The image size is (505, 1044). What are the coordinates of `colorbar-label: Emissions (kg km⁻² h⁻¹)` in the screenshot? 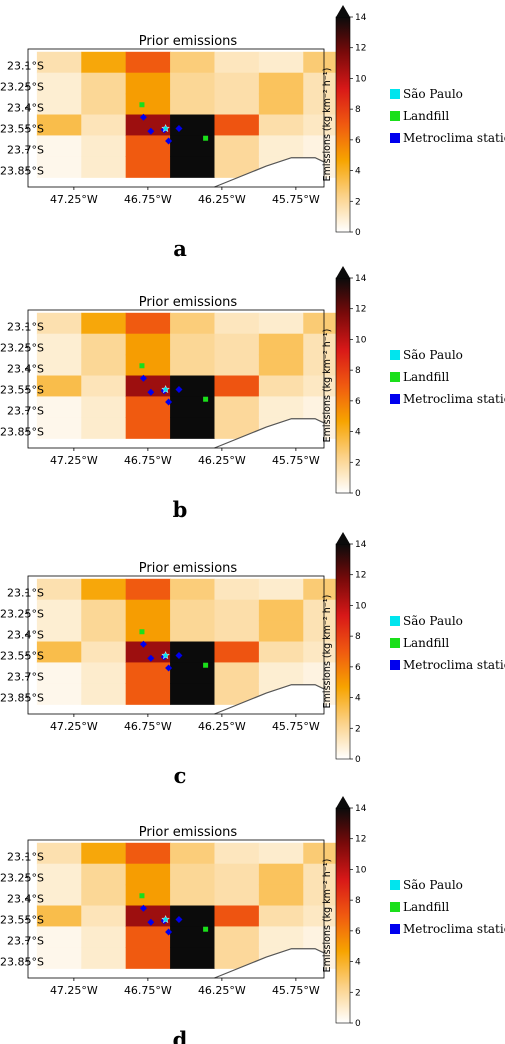 It's located at (327, 916).